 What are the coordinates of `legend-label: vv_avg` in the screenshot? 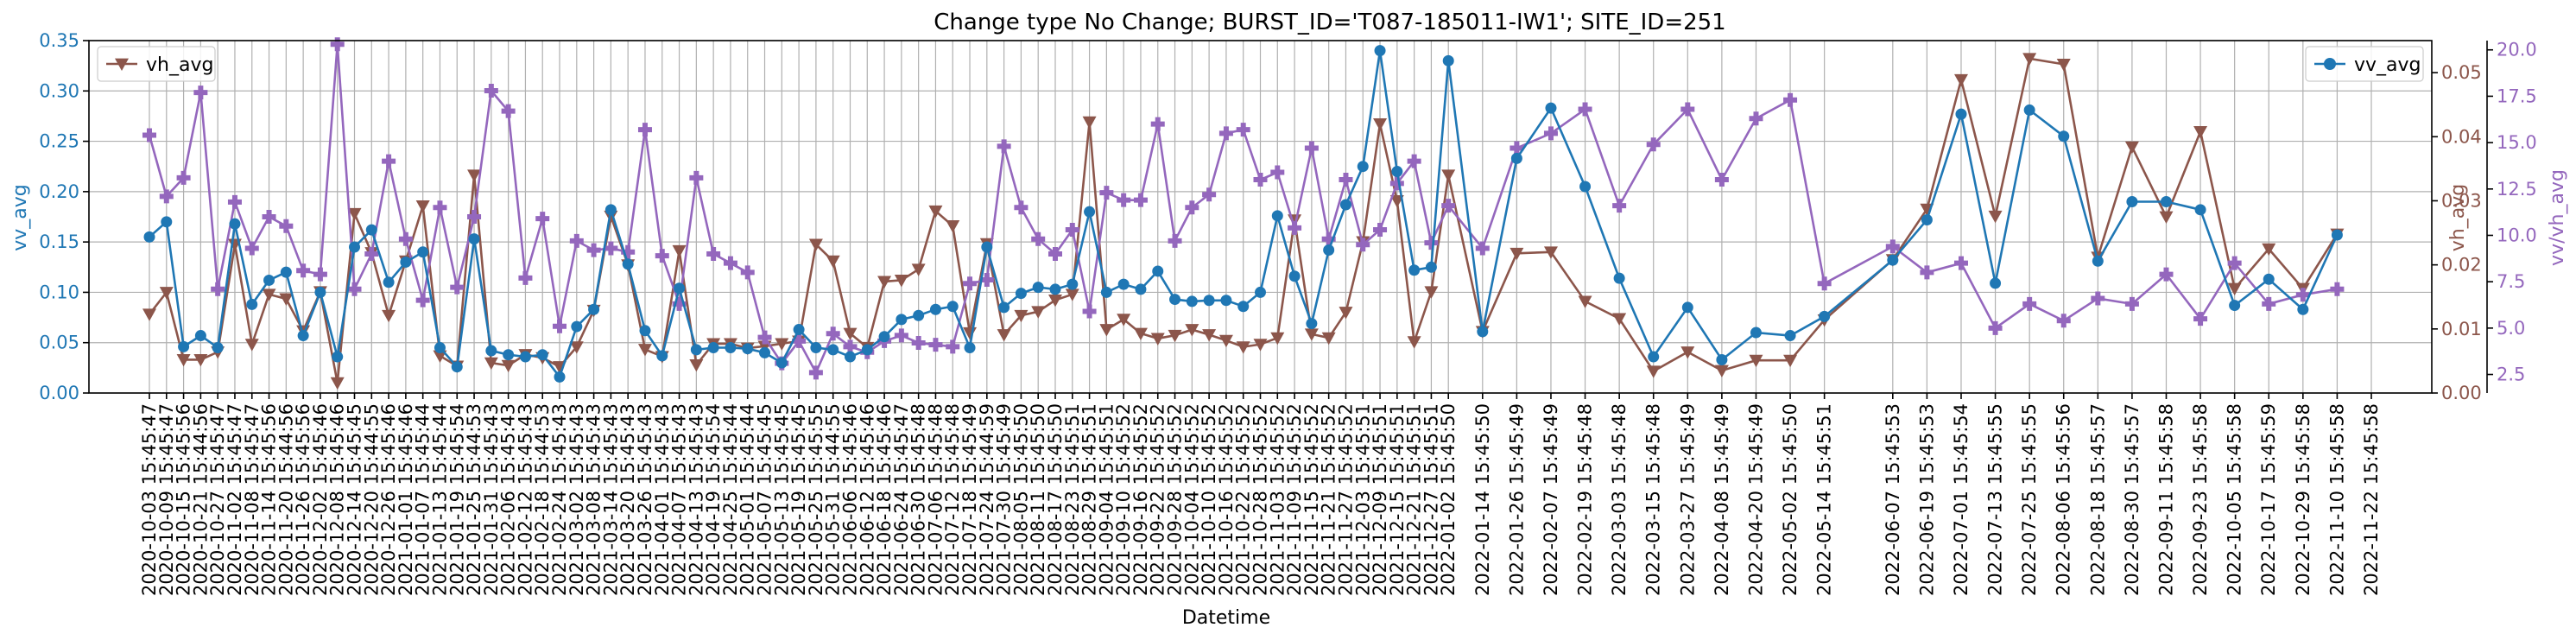 It's located at (2387, 65).